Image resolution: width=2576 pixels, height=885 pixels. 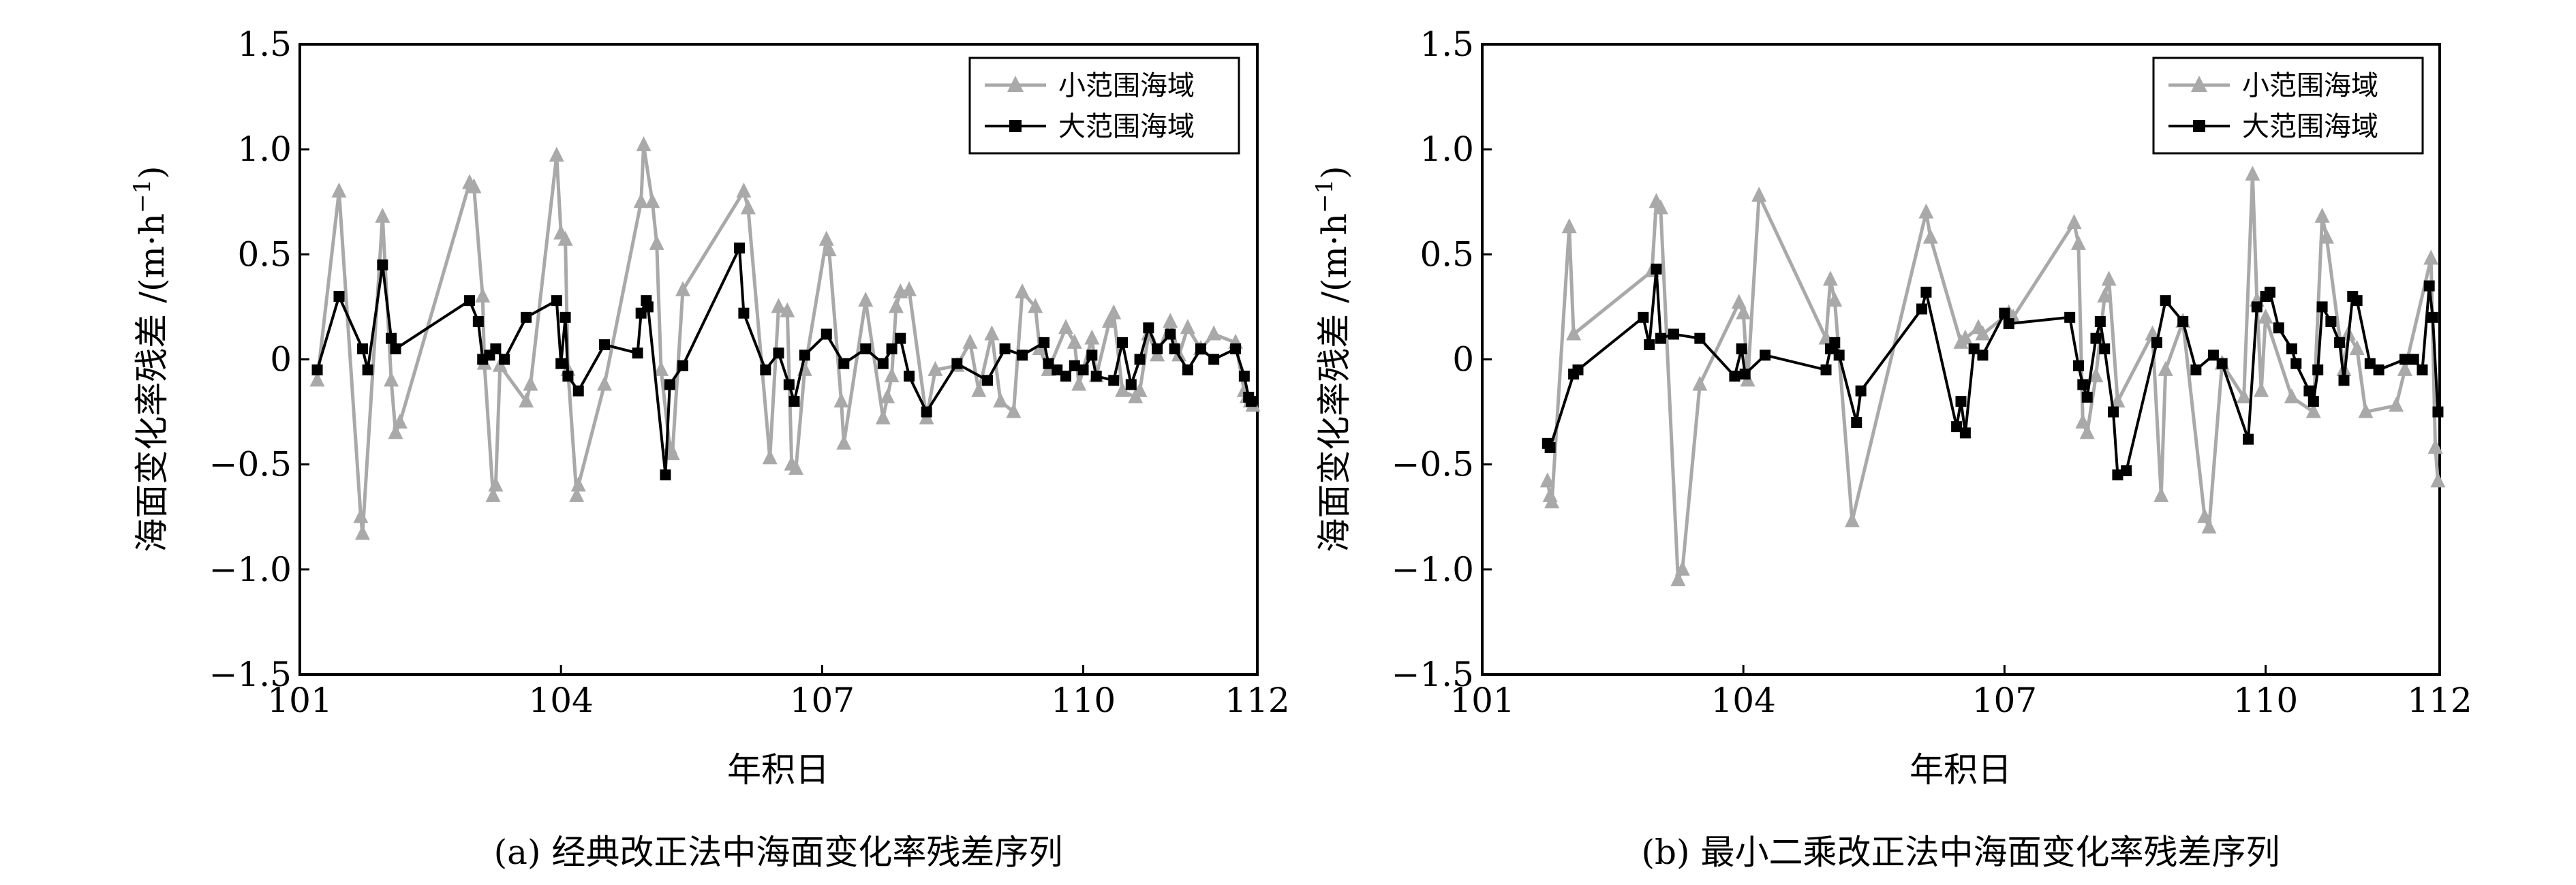 I want to click on panel-b-y-axis-label-main: 海面变化率残差 /(m·h, so click(x=1334, y=383).